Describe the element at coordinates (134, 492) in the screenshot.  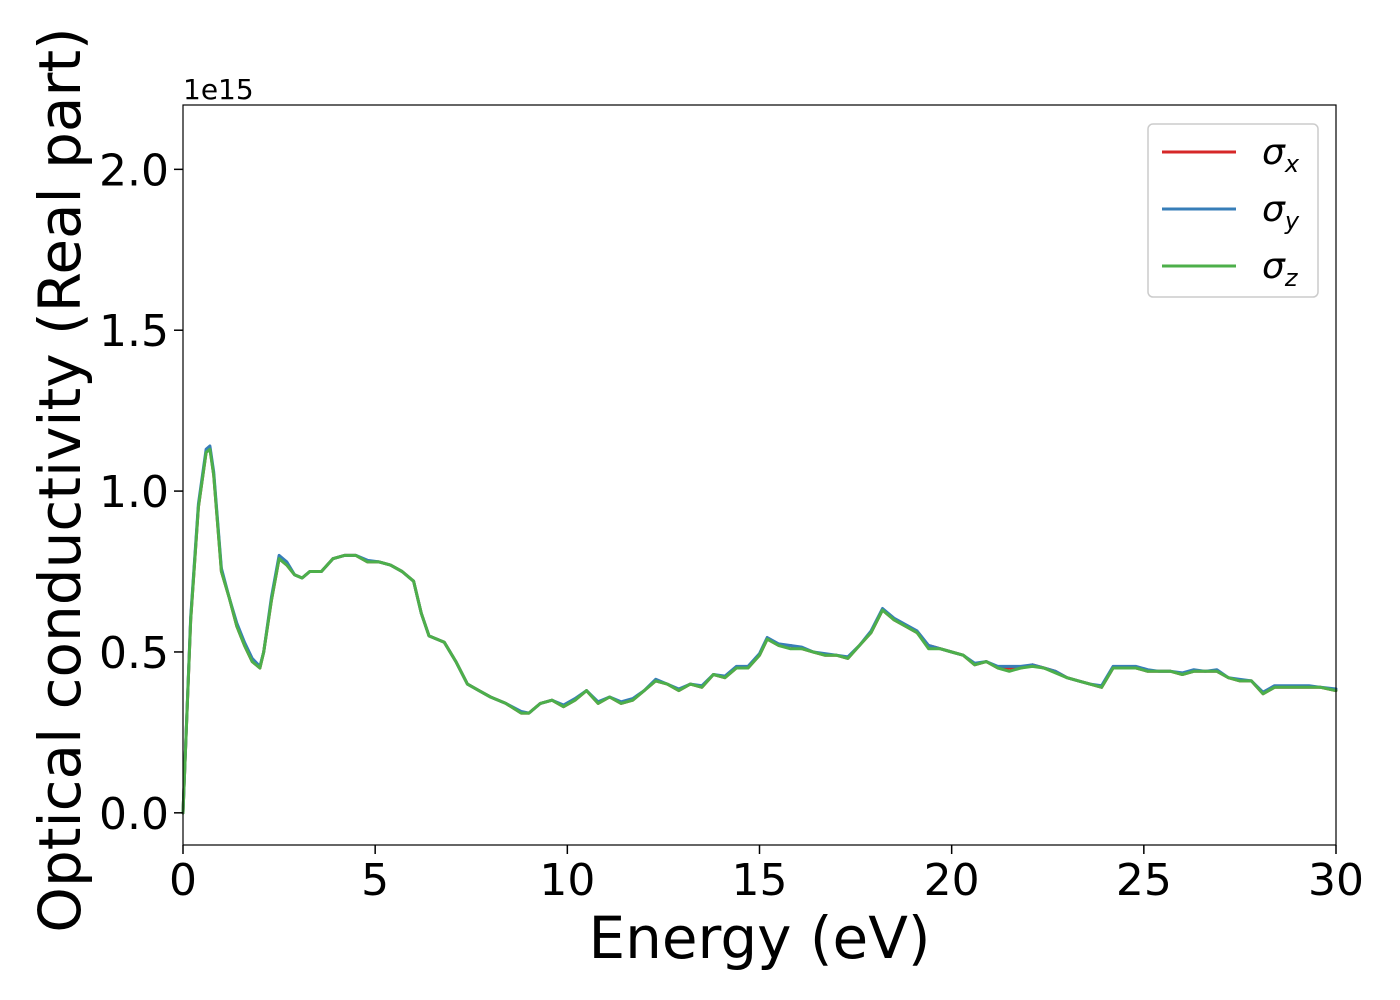
I see `y-tick-label: 1.0` at that location.